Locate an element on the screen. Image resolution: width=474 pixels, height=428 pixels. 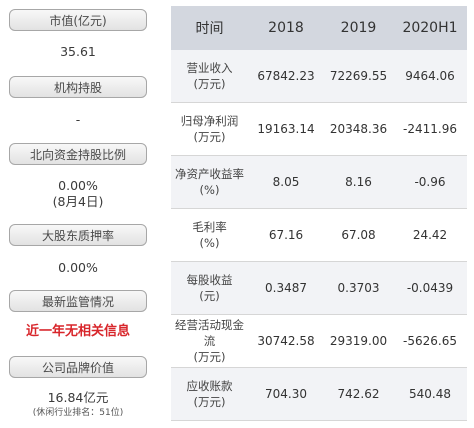
table-row: 应收账款 (万元) 704.30 742.62 540.48 is located at coordinates (319, 394).